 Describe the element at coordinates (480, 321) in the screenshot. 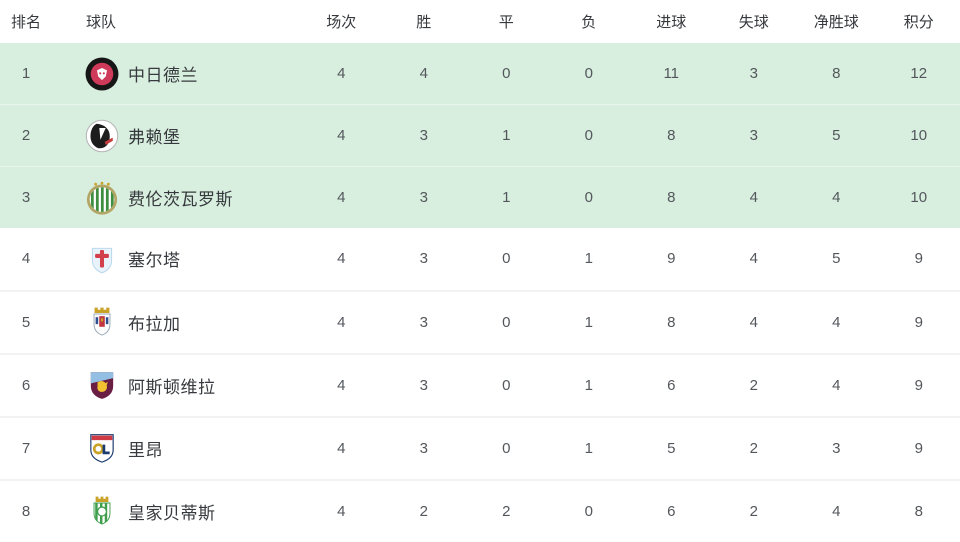

I see `table-row-braga: 5 布拉加 4 3 0 1 8 4 4 9` at that location.